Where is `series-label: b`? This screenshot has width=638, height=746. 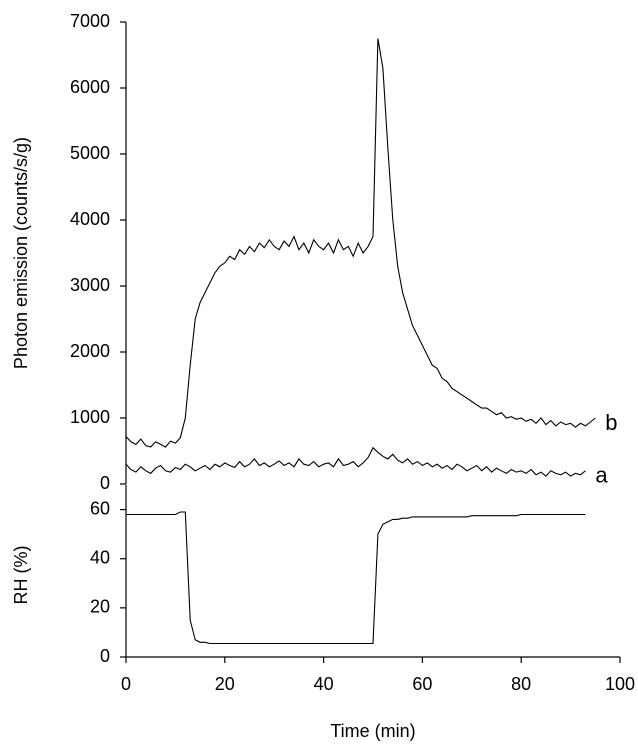
series-label: b is located at coordinates (611, 422).